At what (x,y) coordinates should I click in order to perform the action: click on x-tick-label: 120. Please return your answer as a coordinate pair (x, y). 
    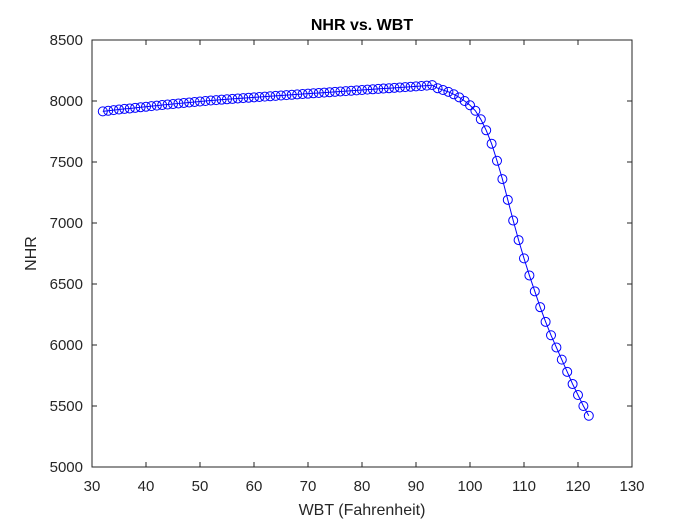
    Looking at the image, I should click on (577, 486).